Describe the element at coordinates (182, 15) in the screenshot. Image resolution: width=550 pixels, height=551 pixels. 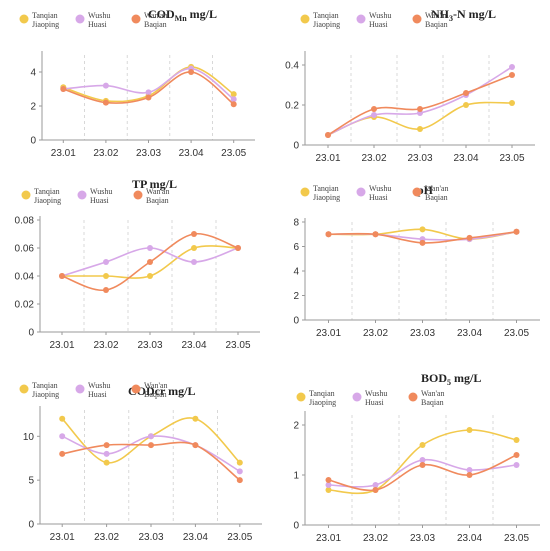
I see `chart-title: CODMn mg/L` at that location.